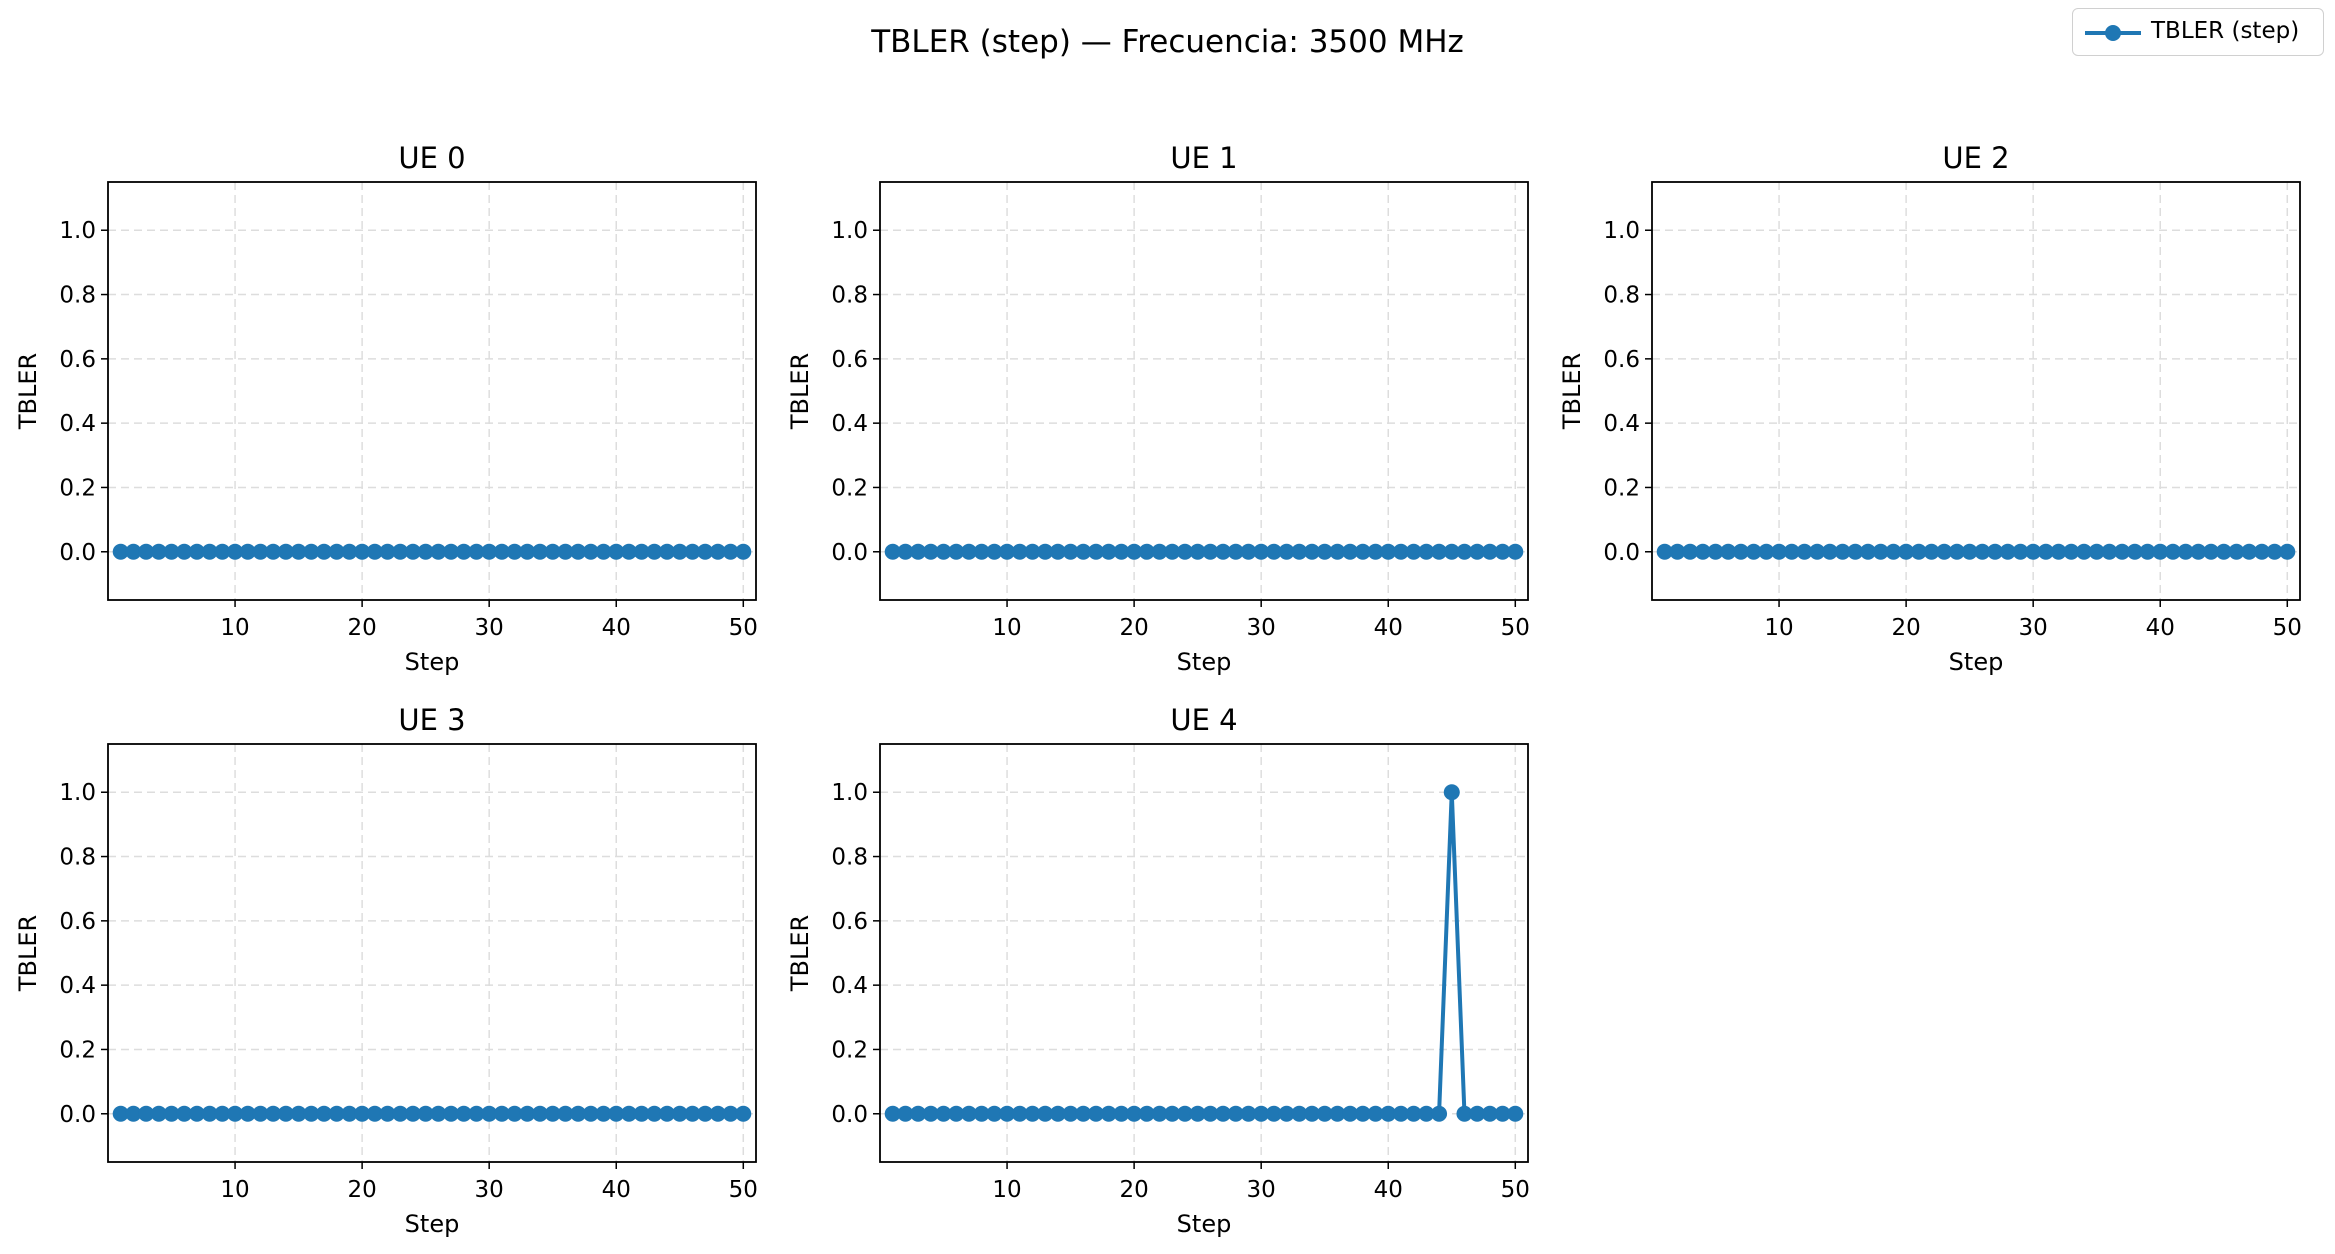 The height and width of the screenshot is (1254, 2335). Describe the element at coordinates (1204, 953) in the screenshot. I see `series-line` at that location.